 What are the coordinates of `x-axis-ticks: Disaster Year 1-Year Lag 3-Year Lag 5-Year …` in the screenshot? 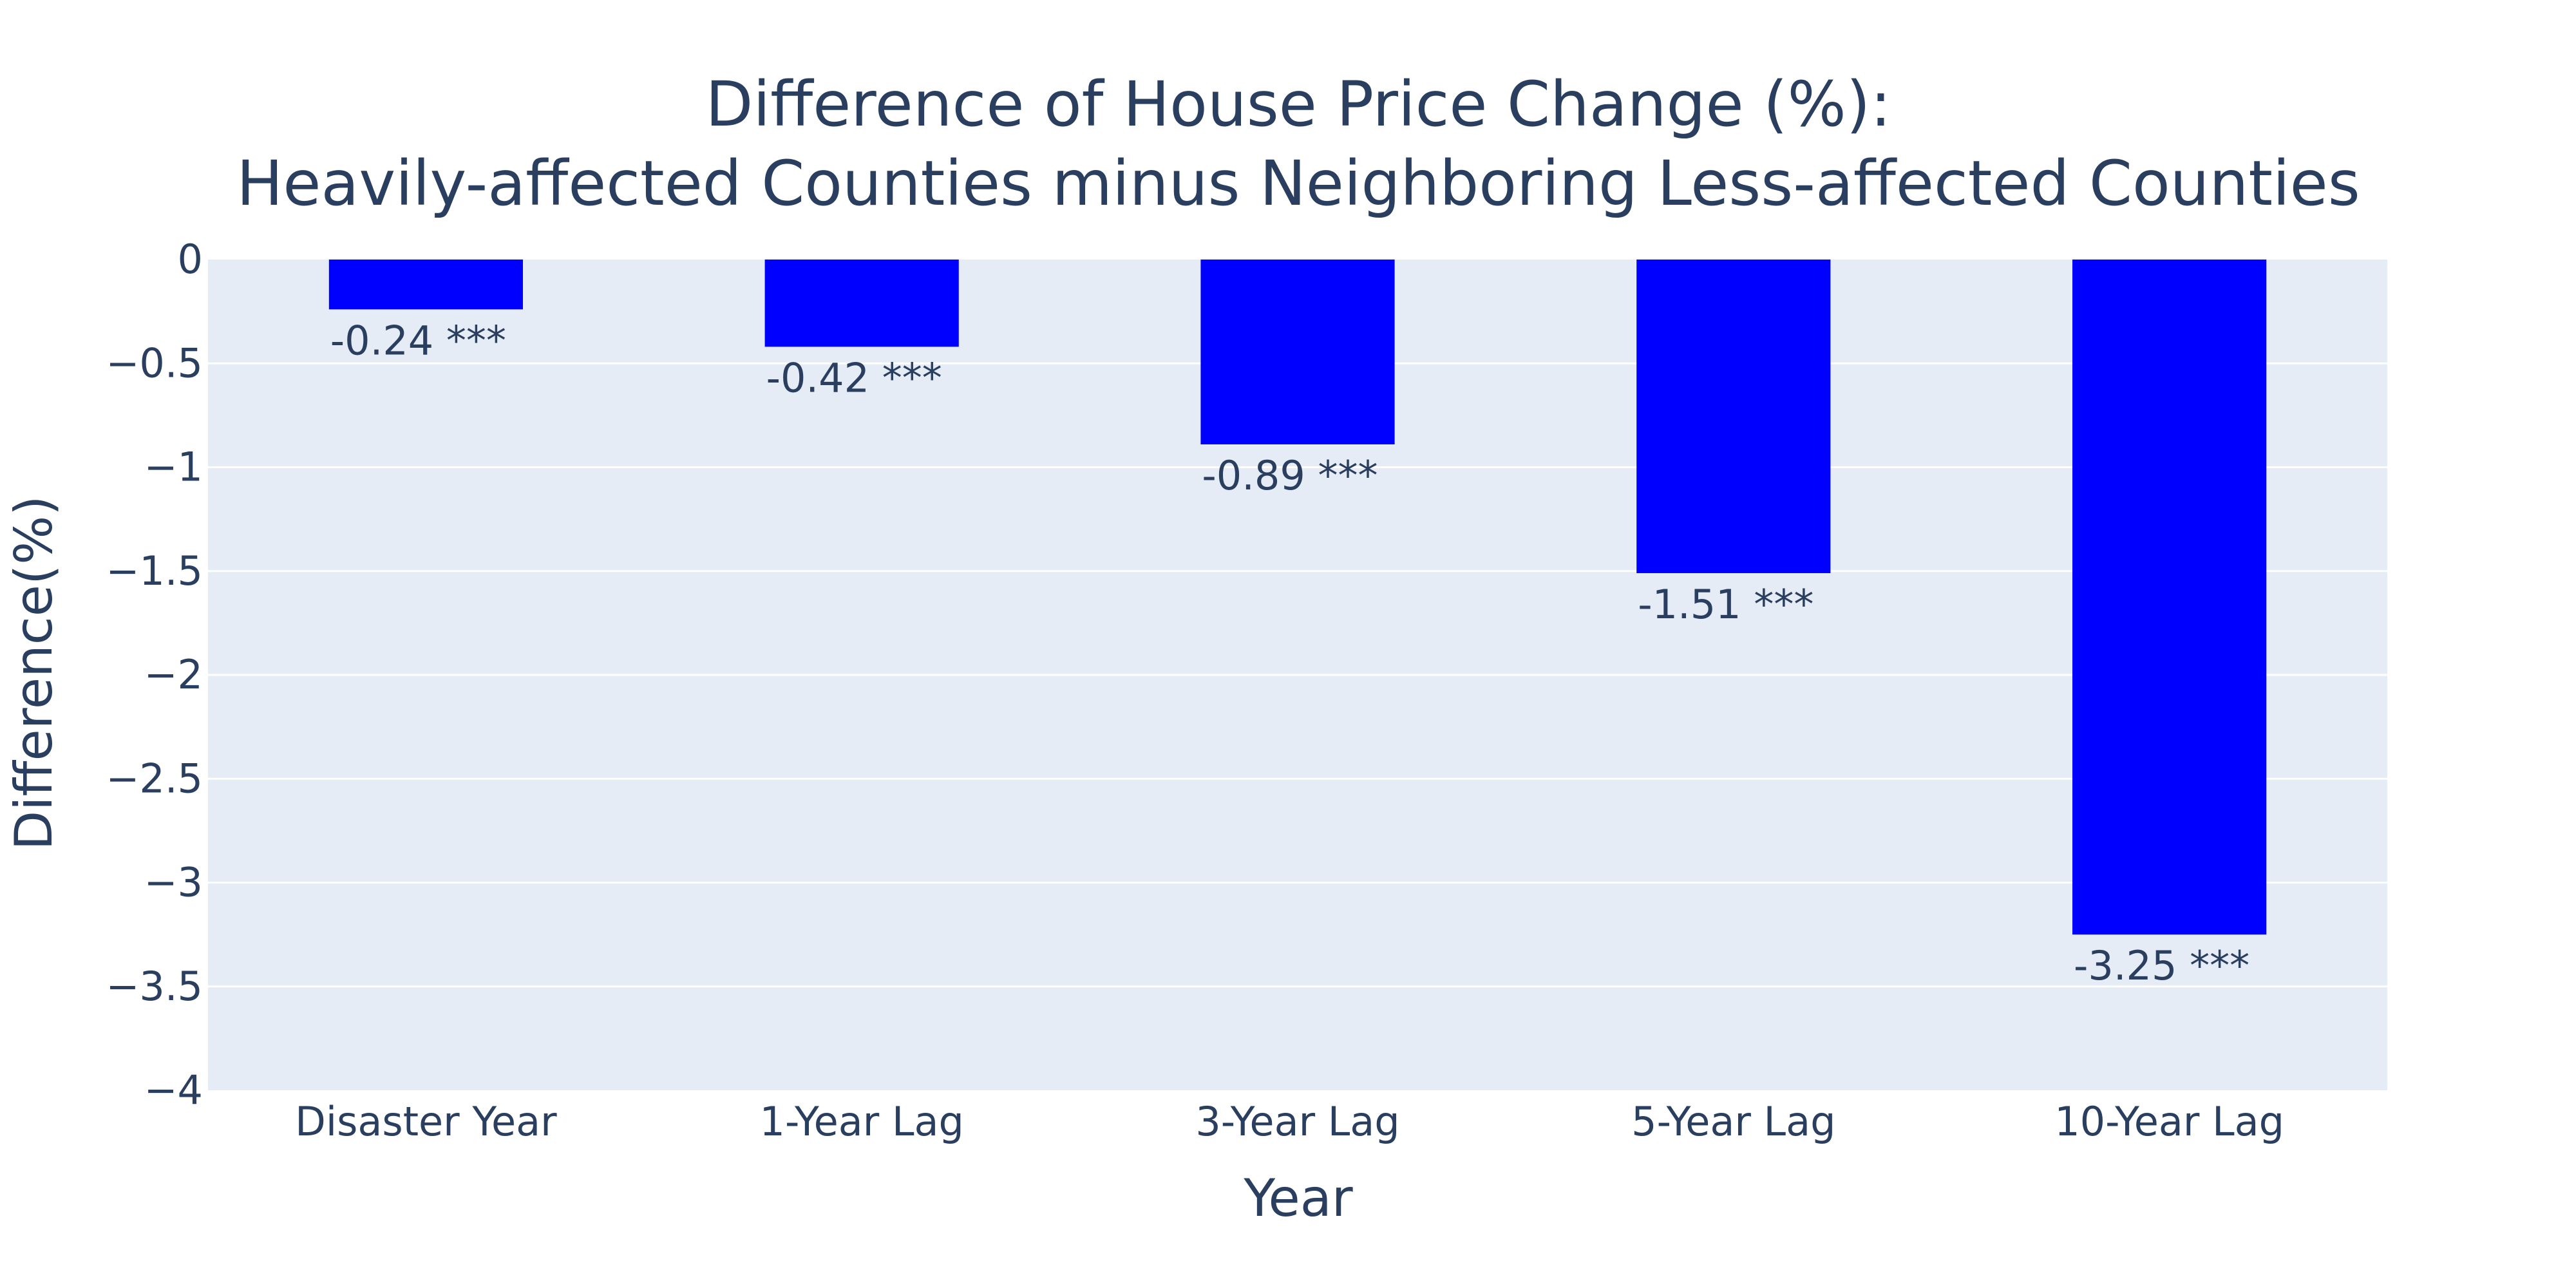 It's located at (1289, 1122).